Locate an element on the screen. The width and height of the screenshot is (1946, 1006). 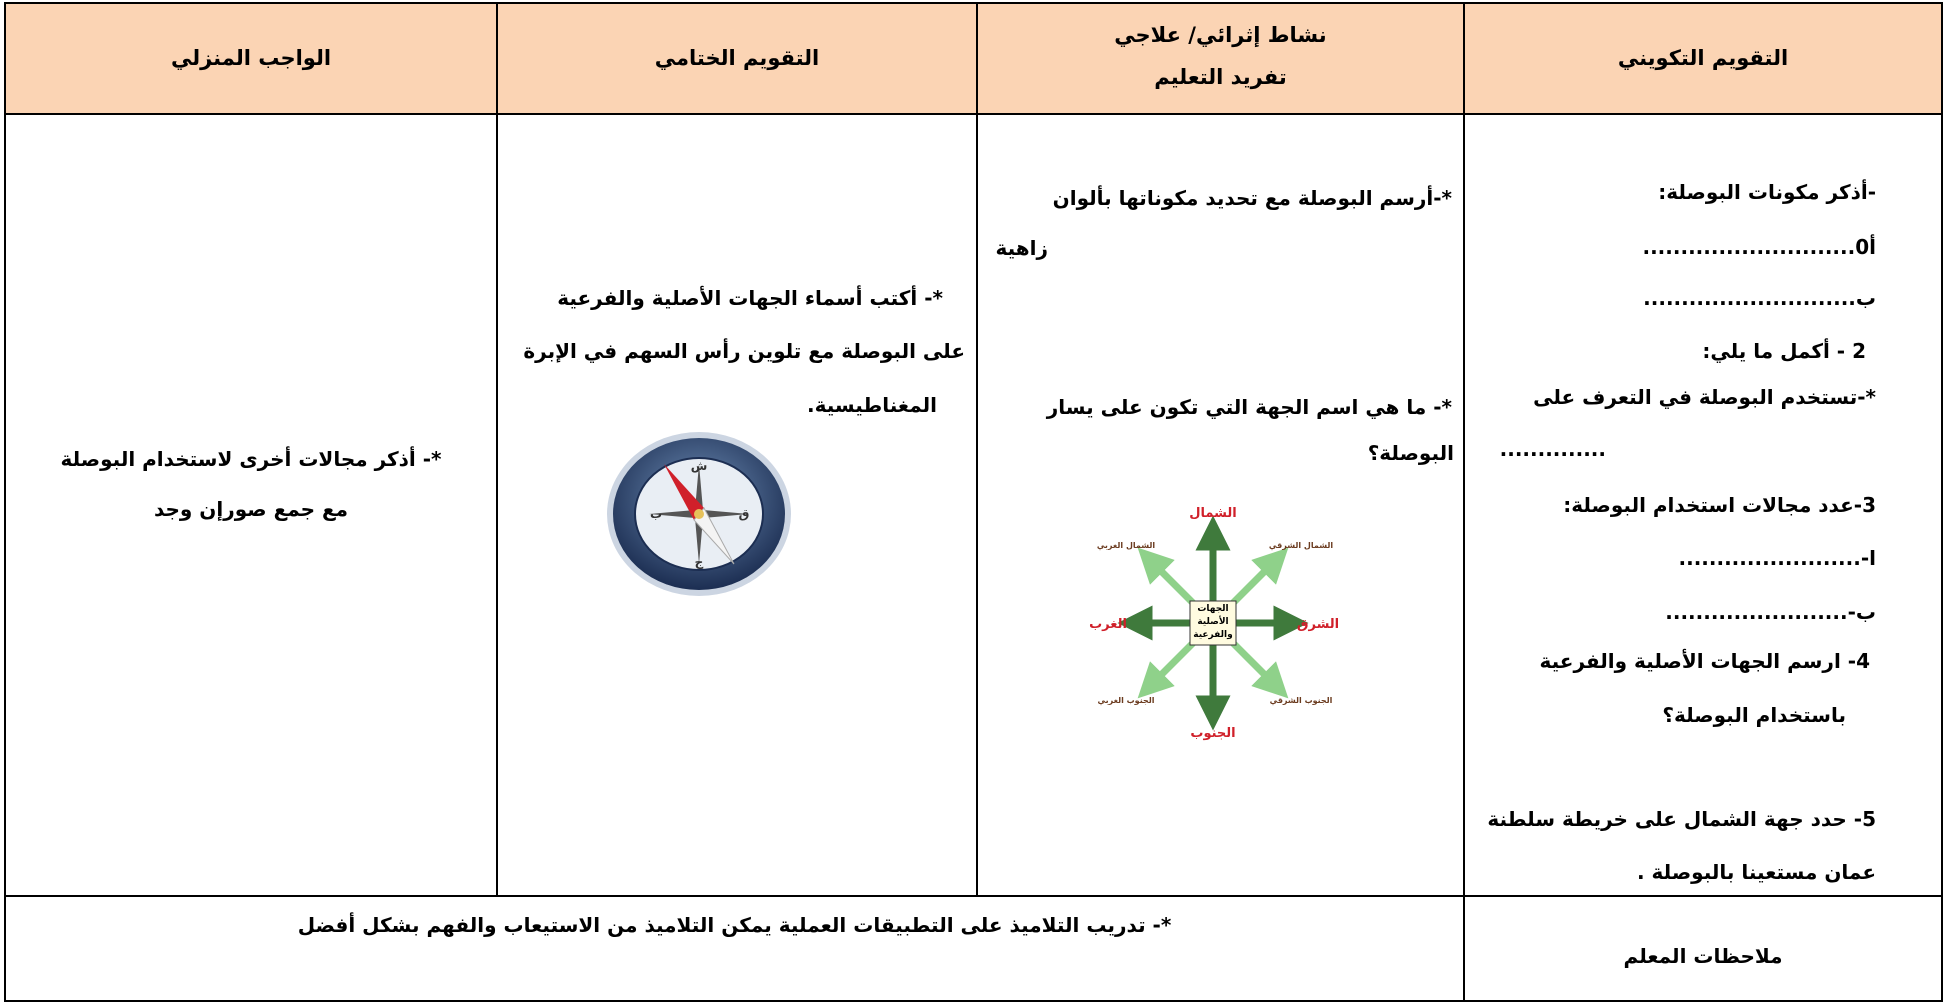
cell-line: البوصلة؟ is located at coordinates (1410, 453).